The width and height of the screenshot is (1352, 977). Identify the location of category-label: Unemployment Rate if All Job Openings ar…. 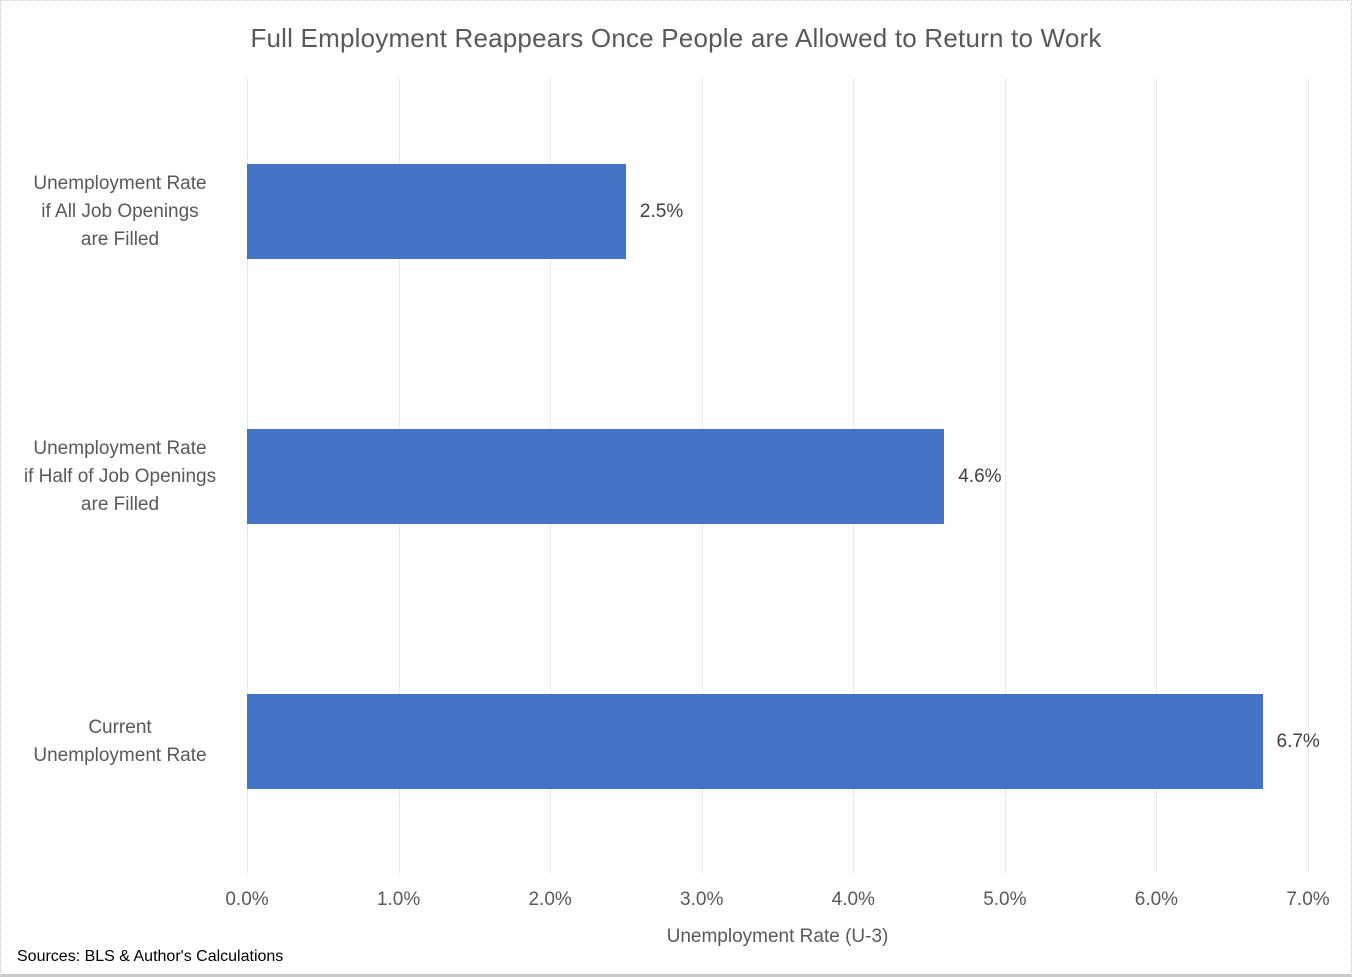
(120, 211).